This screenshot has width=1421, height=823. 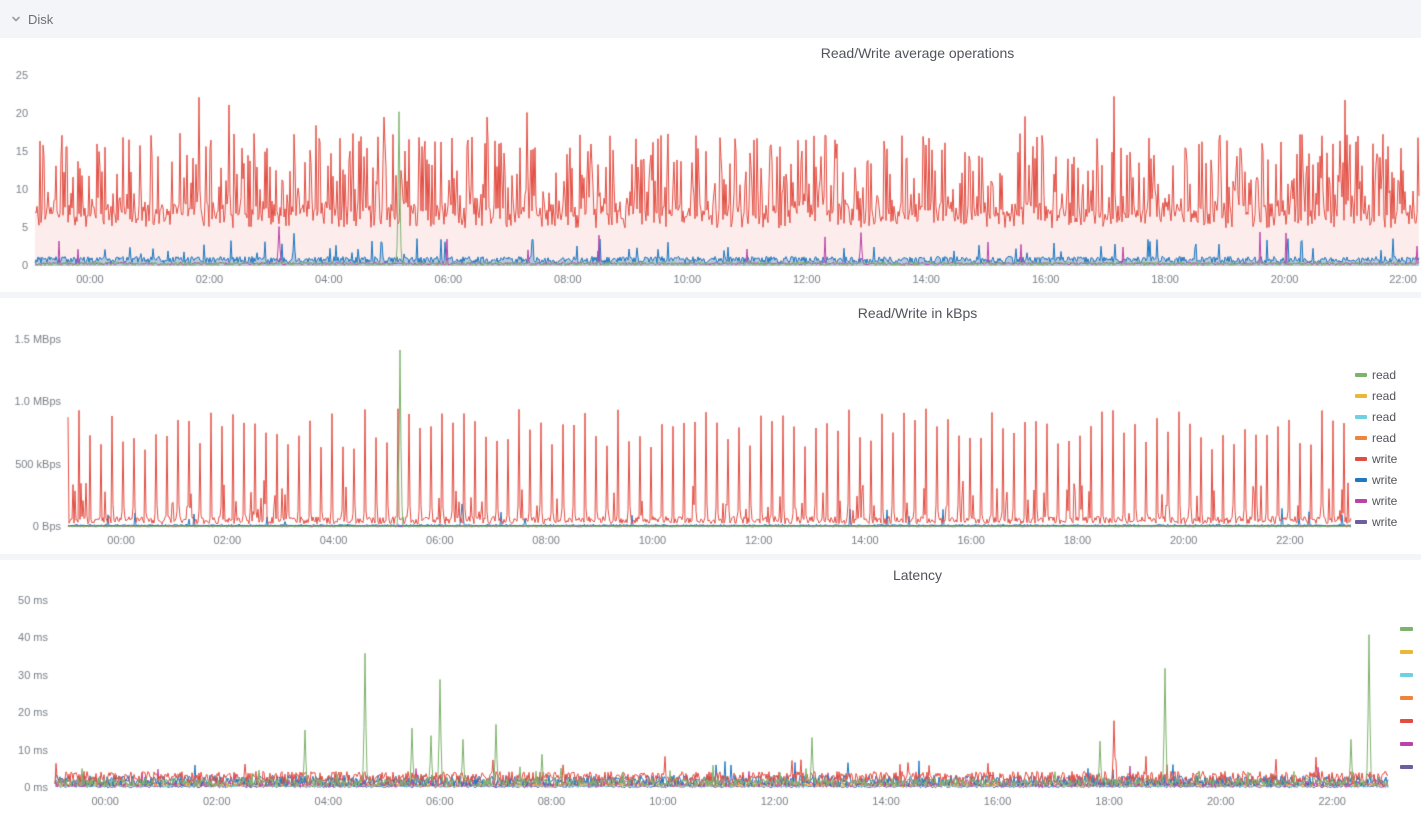 What do you see at coordinates (917, 313) in the screenshot?
I see `panel-title-read-write-kbps: Read/Write in kBps` at bounding box center [917, 313].